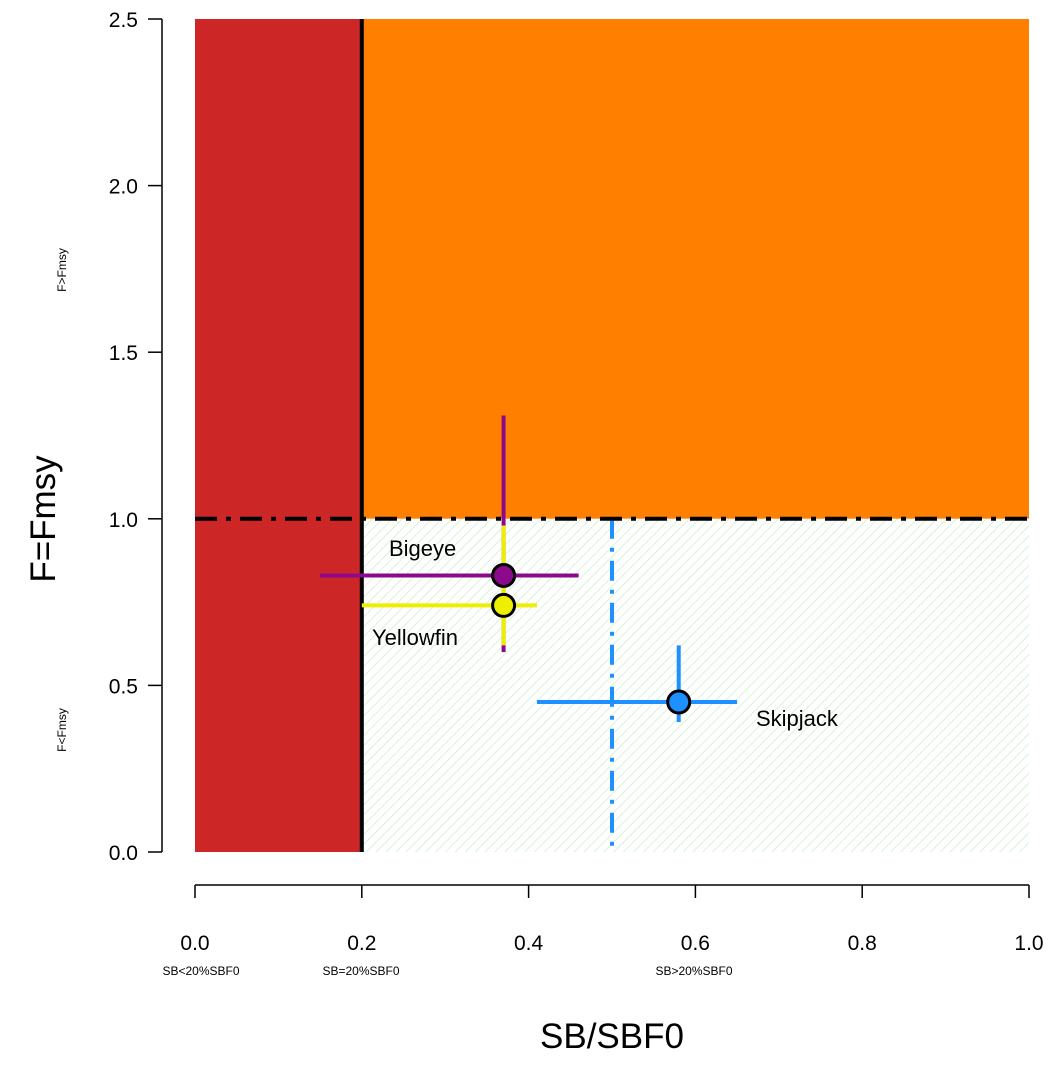  What do you see at coordinates (679, 702) in the screenshot?
I see `skipjack-point` at bounding box center [679, 702].